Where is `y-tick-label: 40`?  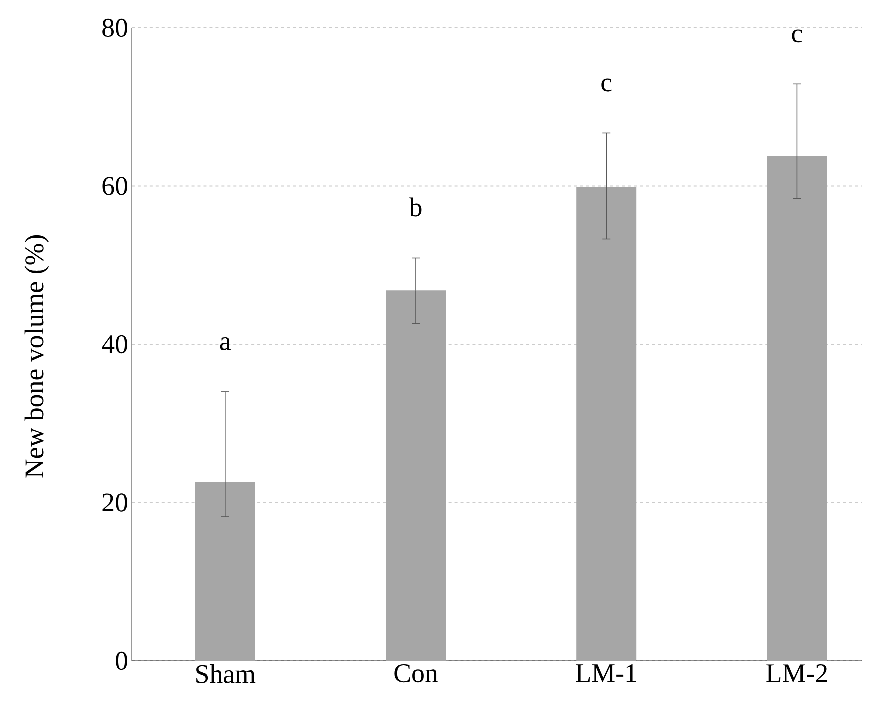 y-tick-label: 40 is located at coordinates (115, 344).